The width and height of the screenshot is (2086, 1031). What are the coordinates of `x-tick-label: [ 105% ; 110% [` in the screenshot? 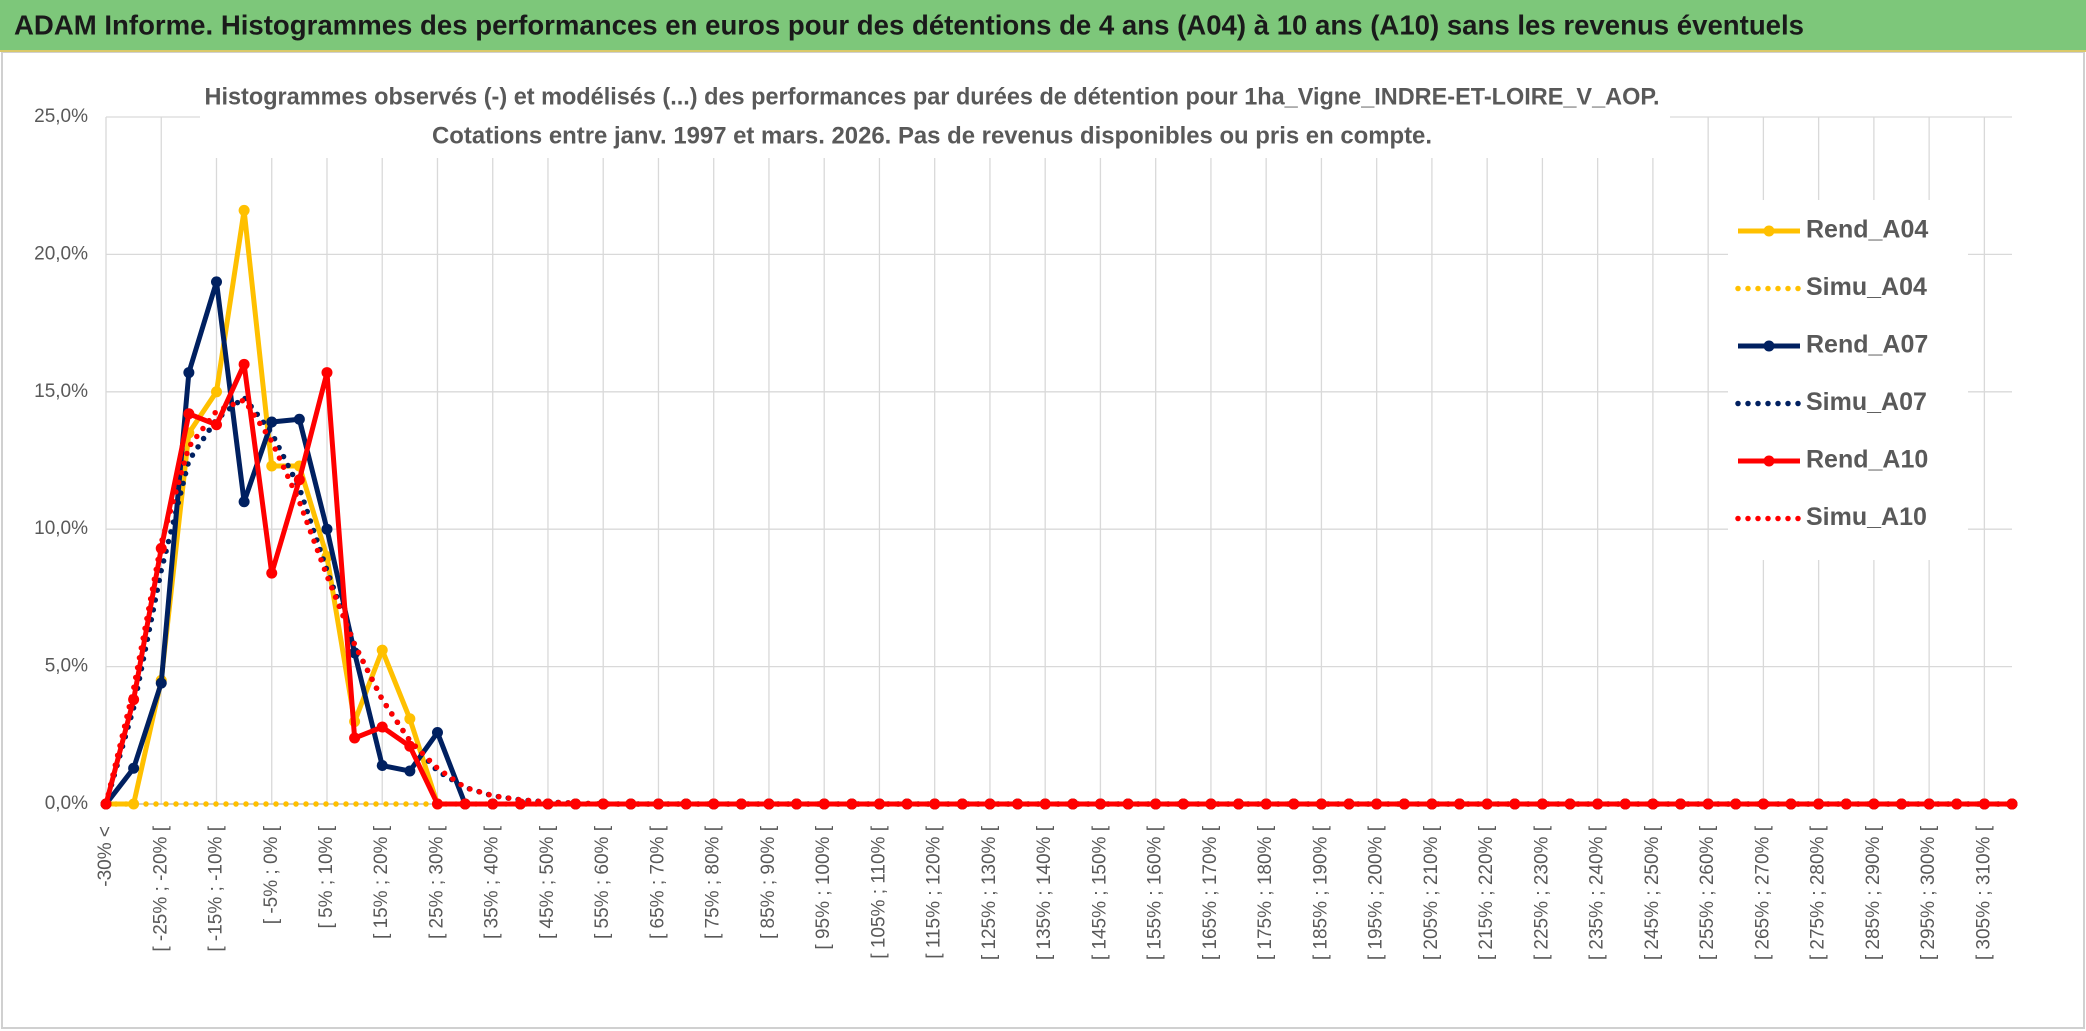 It's located at (878, 891).